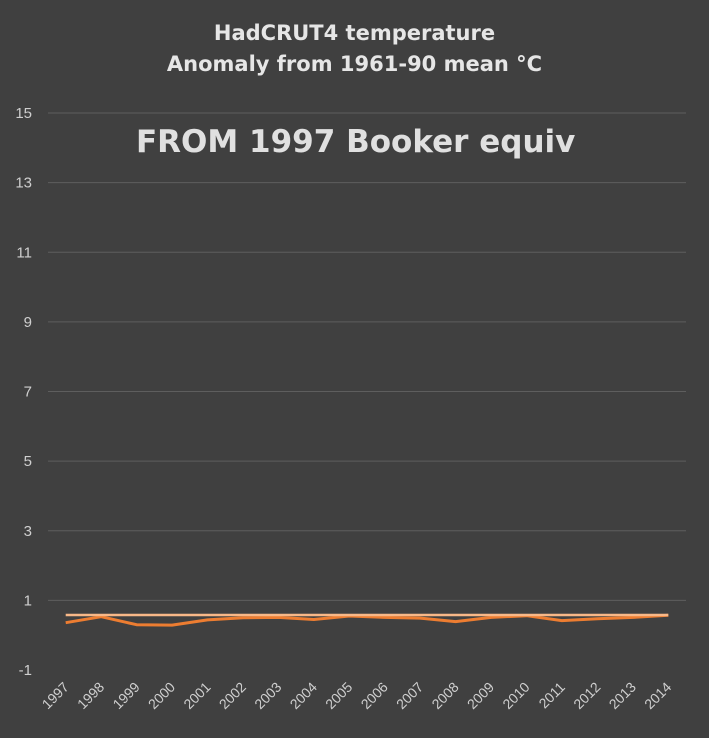 This screenshot has height=738, width=709. I want to click on y-tick-label-2: 3, so click(28, 531).